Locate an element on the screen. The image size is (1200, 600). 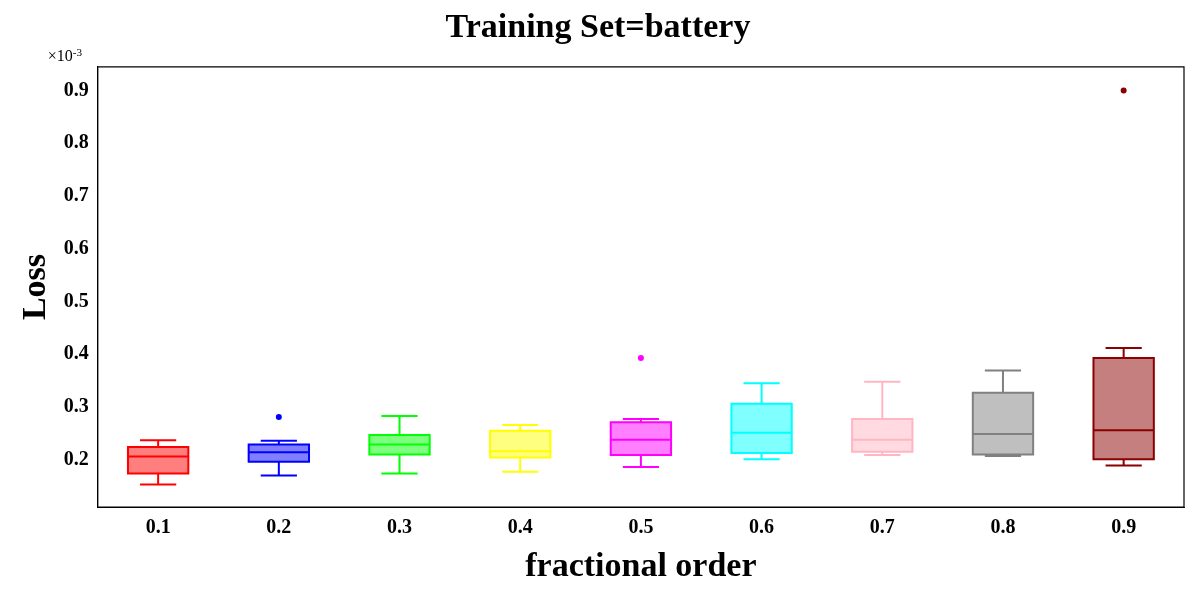
x-axis-title: fractional order is located at coordinates (641, 565).